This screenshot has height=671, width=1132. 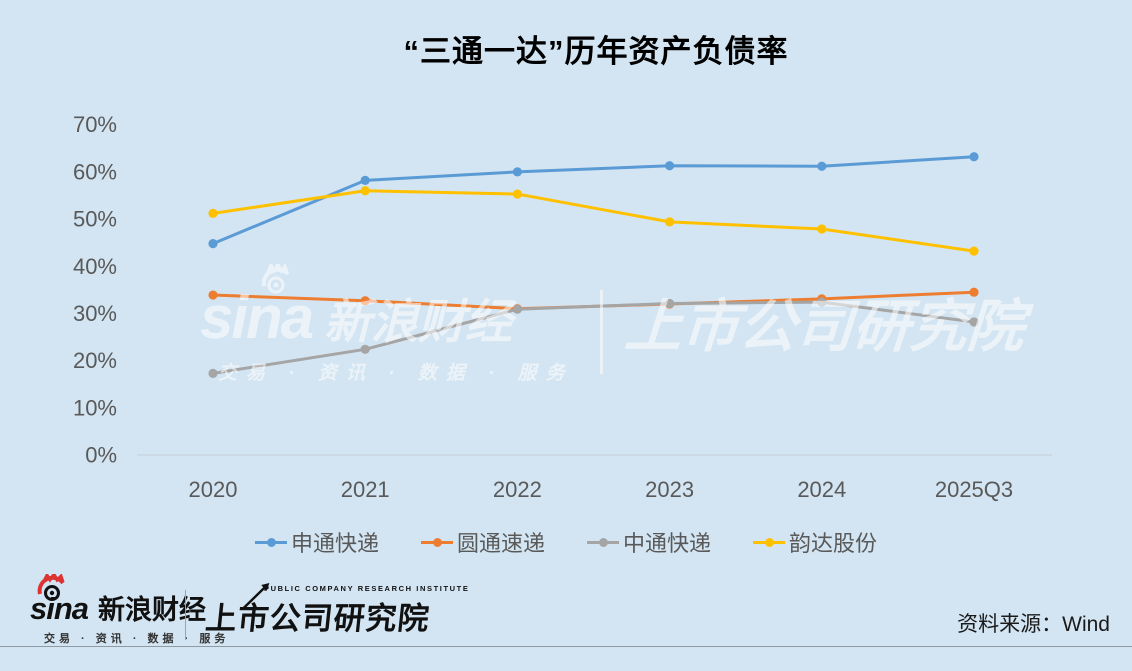 What do you see at coordinates (213, 489) in the screenshot?
I see `x-tick-label: 2020` at bounding box center [213, 489].